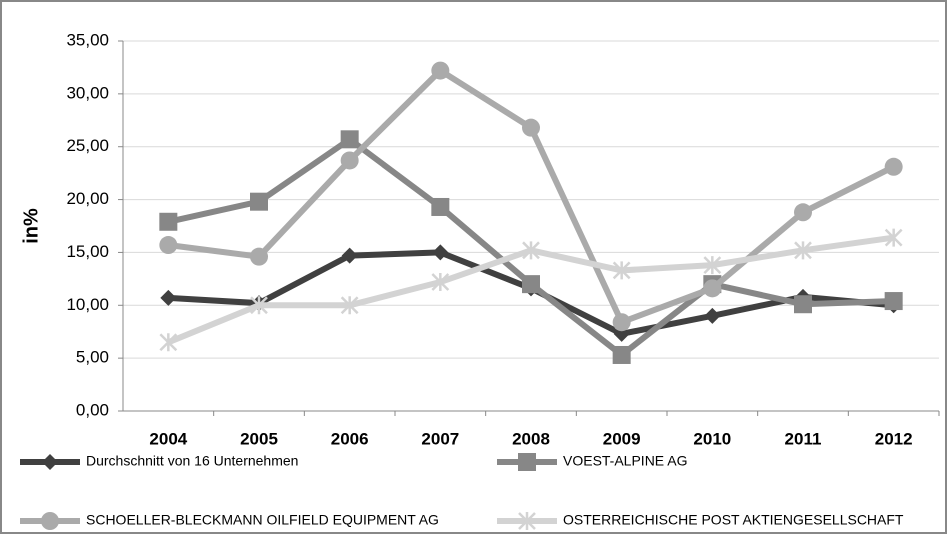 The height and width of the screenshot is (534, 947). I want to click on y-tick-label: 10,00, so click(87, 304).